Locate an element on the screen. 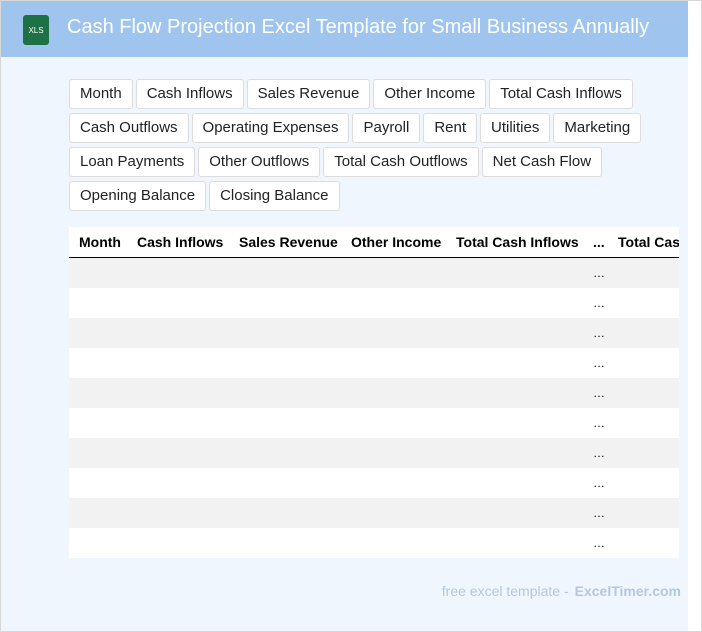 Image resolution: width=702 pixels, height=632 pixels. column-header: Sales Revenue is located at coordinates (285, 242).